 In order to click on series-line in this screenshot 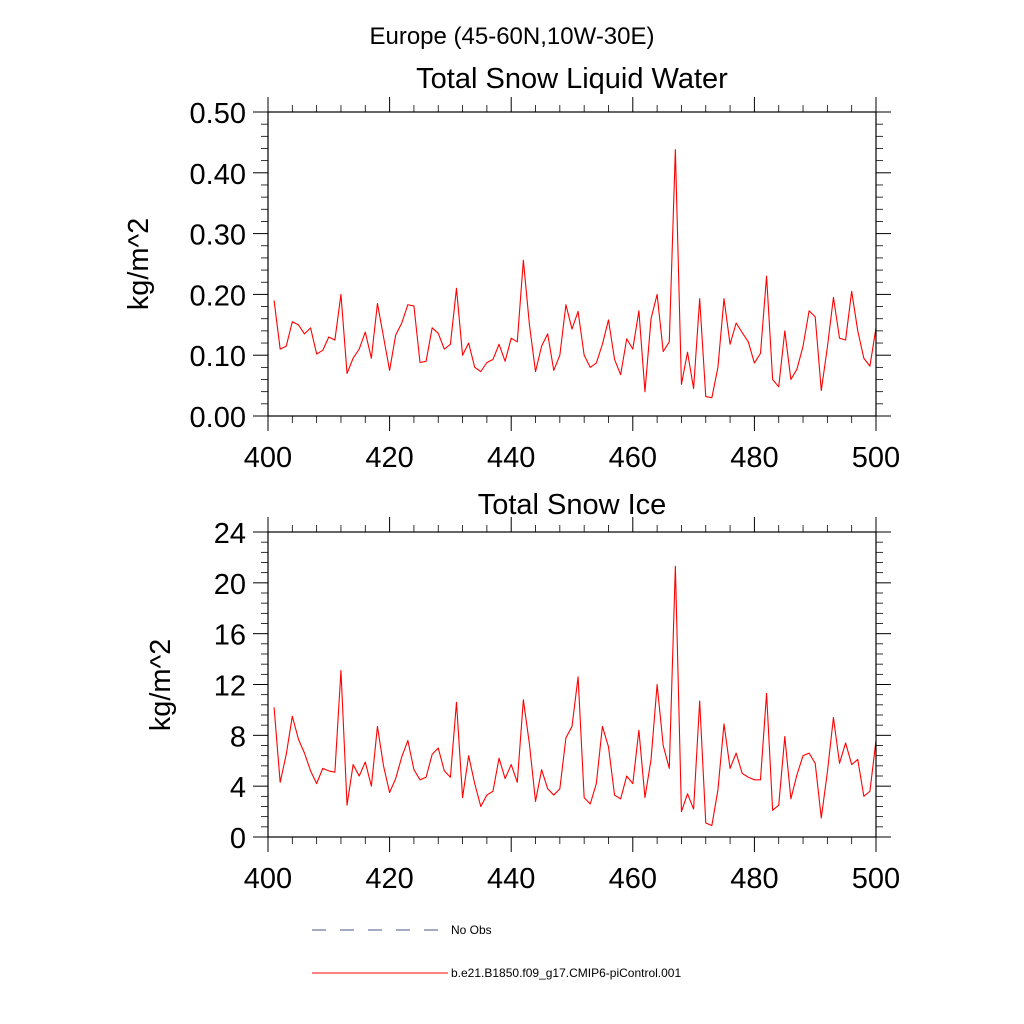, I will do `click(575, 274)`.